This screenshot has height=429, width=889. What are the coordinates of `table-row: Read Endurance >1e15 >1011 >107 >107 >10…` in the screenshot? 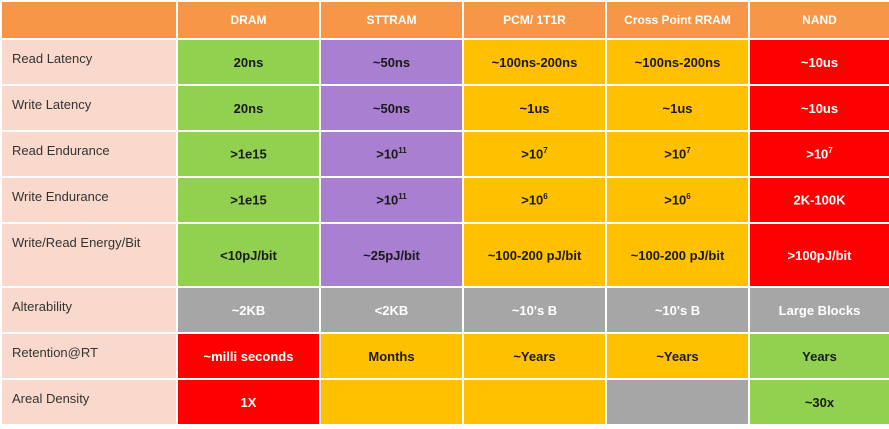 It's located at (444, 154).